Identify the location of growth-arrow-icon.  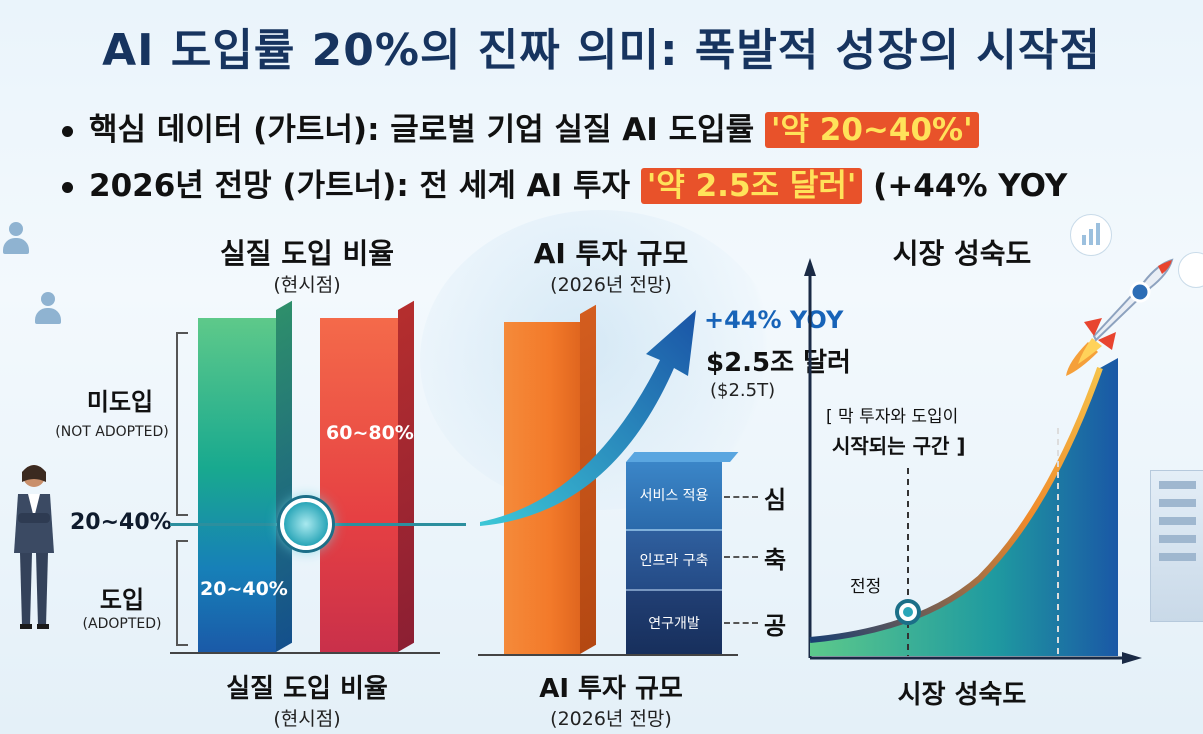
(588, 418).